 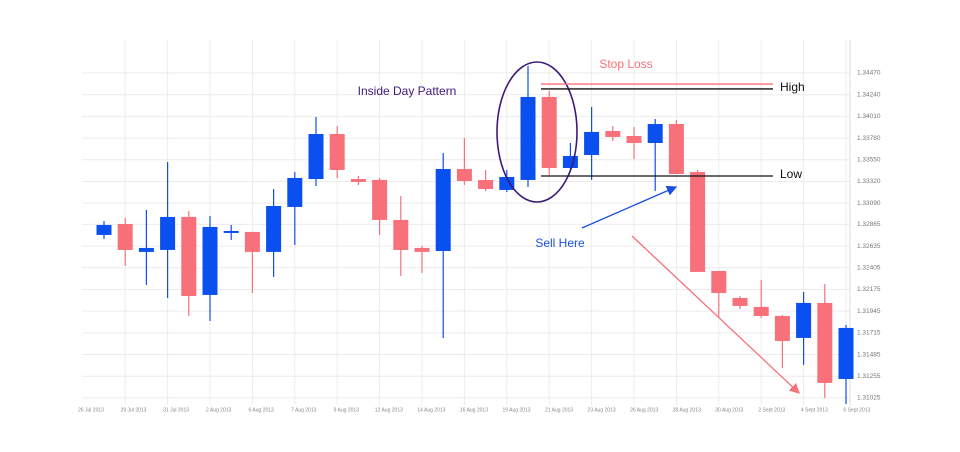 What do you see at coordinates (869, 203) in the screenshot?
I see `y-tick-label: 1.33090` at bounding box center [869, 203].